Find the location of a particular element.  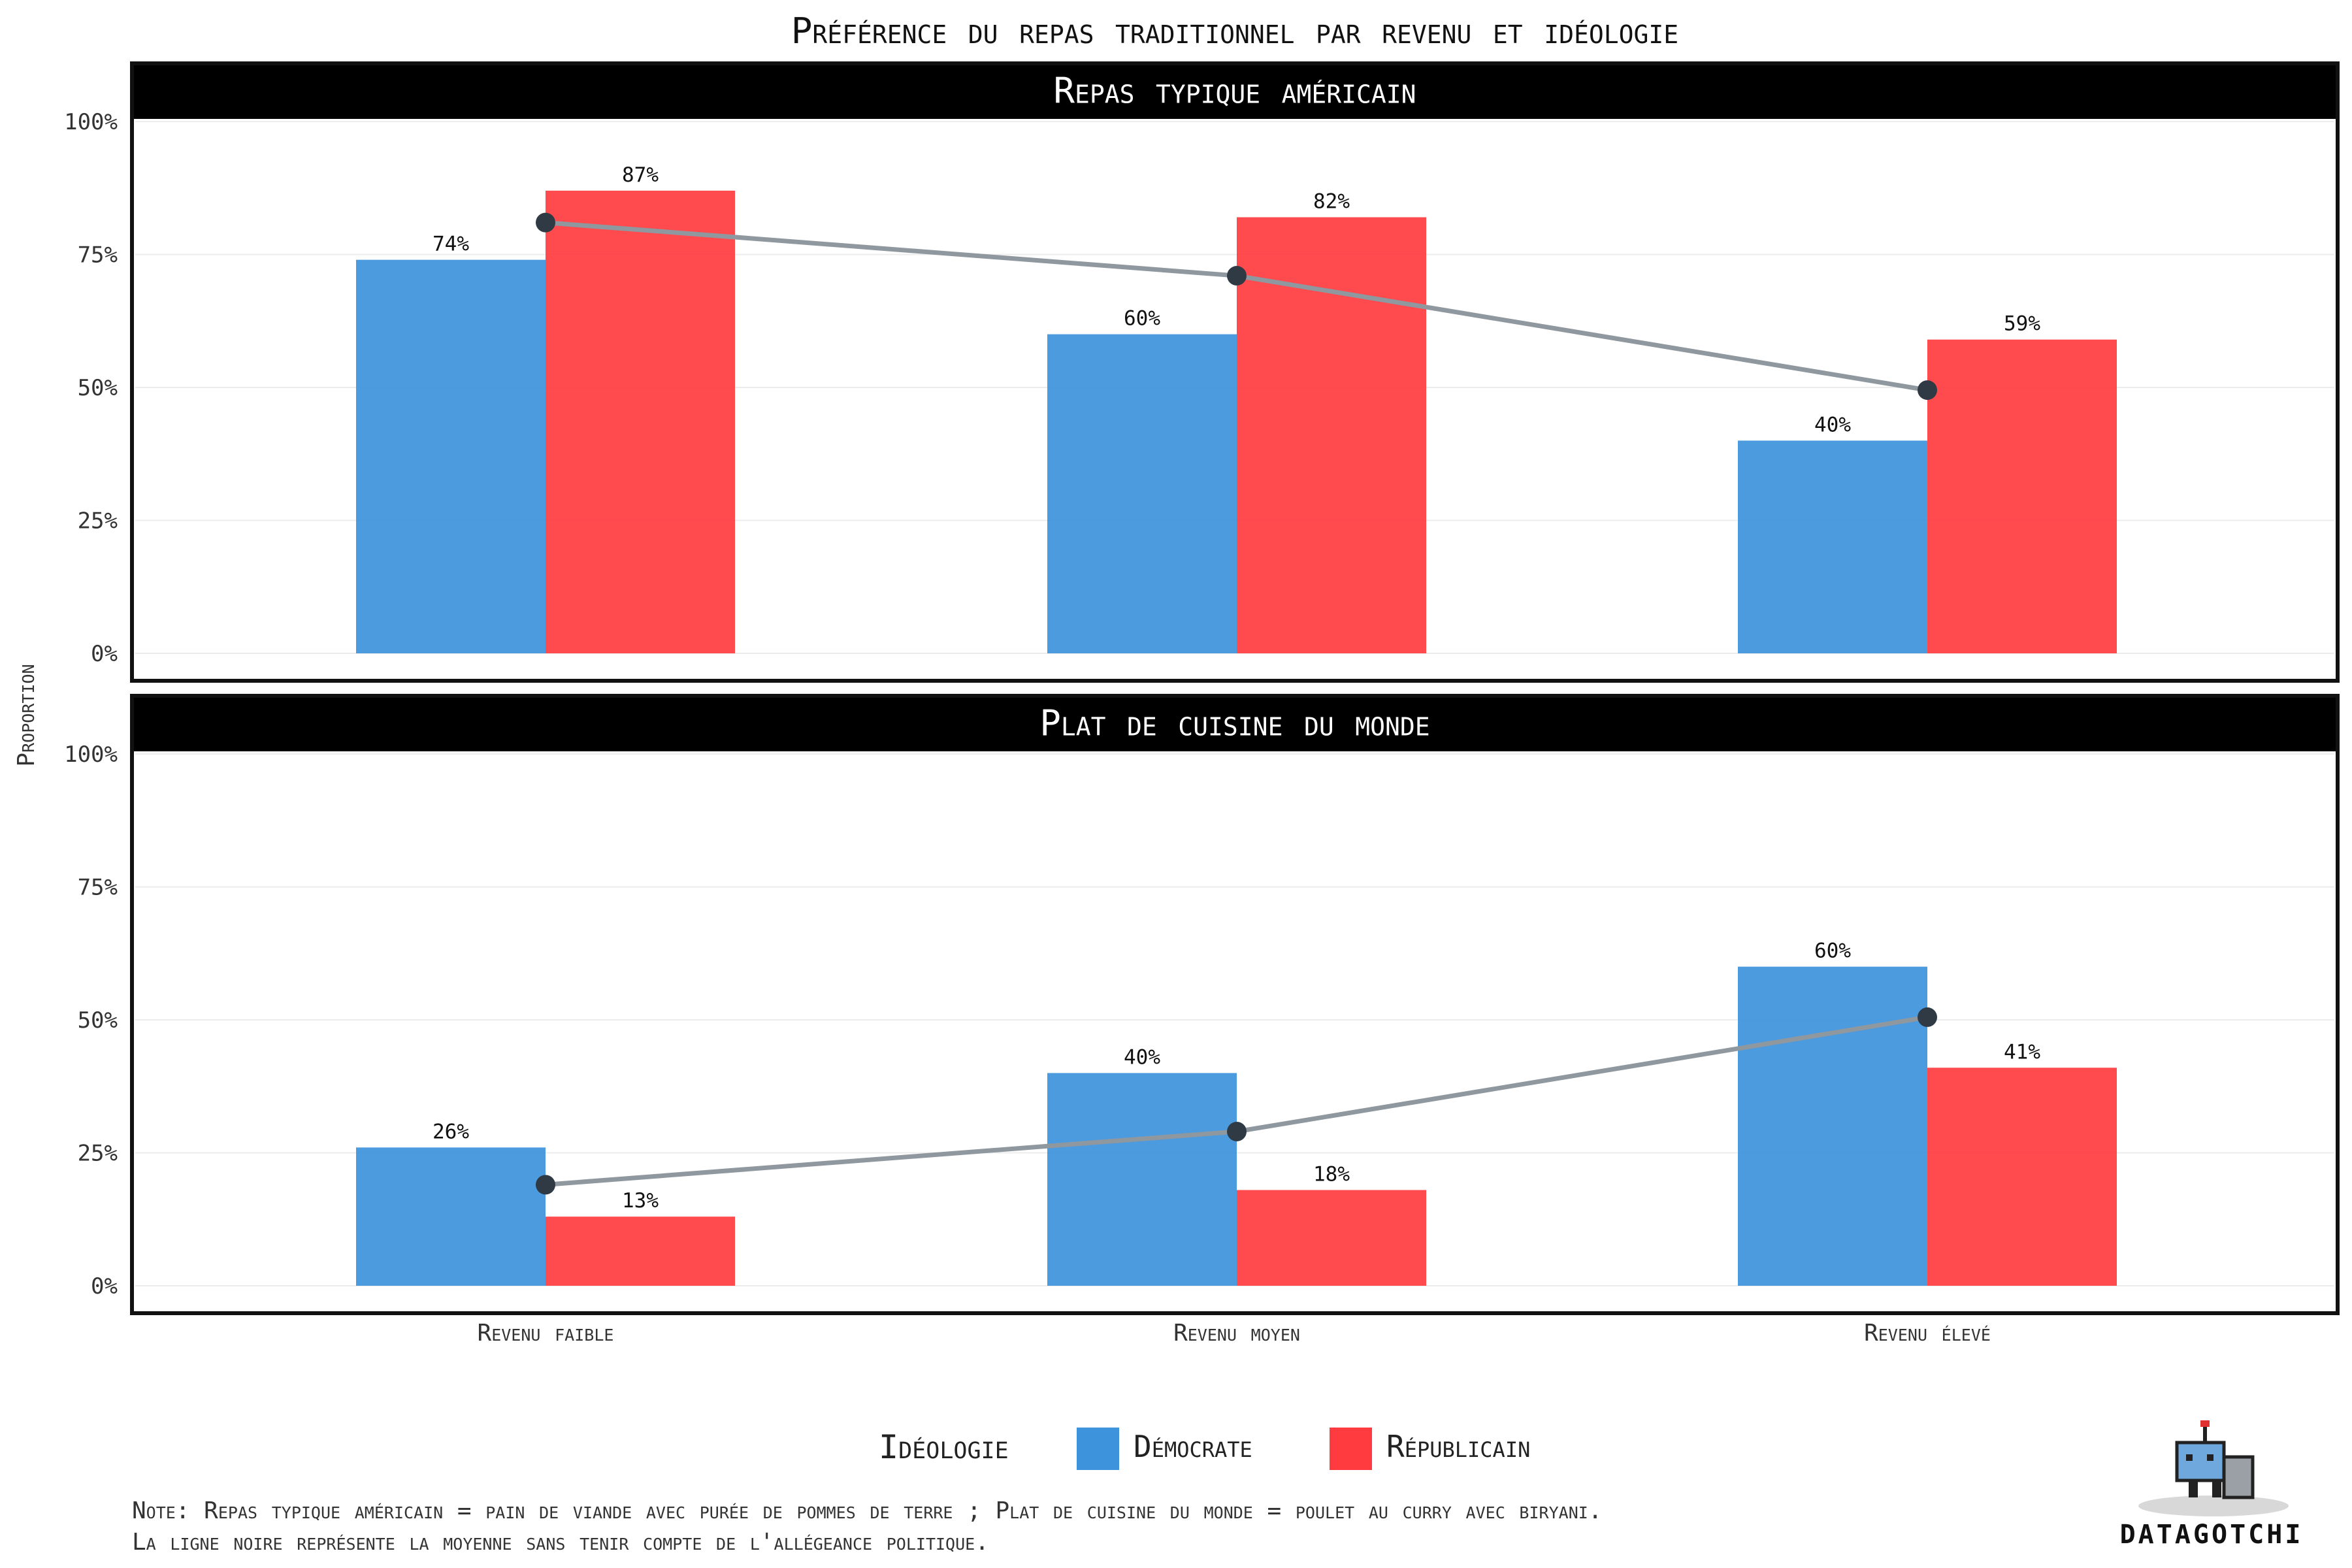

x-tick-label: Revenu faible is located at coordinates (546, 1333).